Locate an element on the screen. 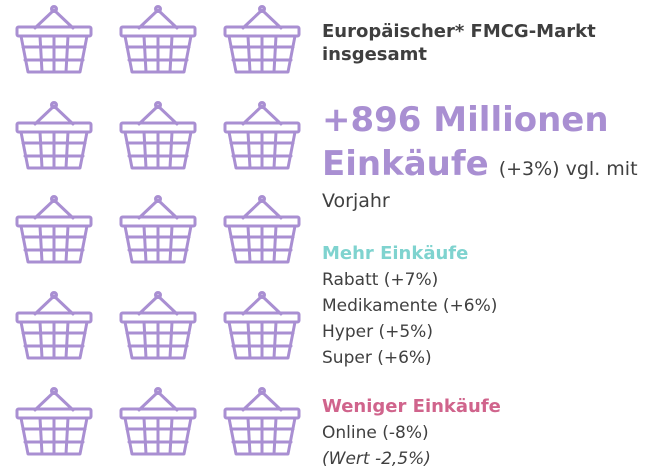  list-item: (Wert -2,5%) is located at coordinates (376, 459).